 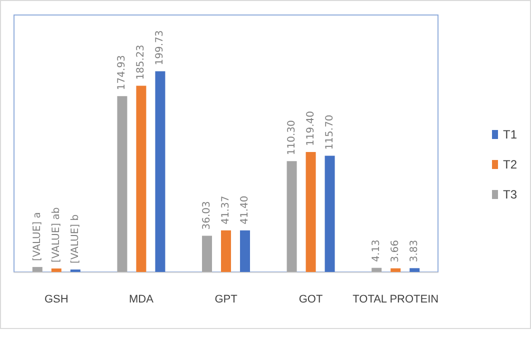 I want to click on data-label: 4.13, so click(x=376, y=251).